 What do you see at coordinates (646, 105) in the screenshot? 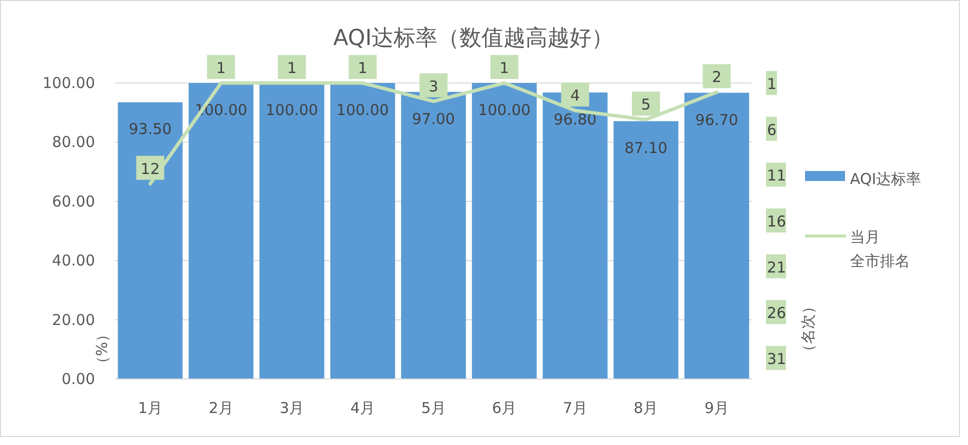
I see `data-label: 5` at bounding box center [646, 105].